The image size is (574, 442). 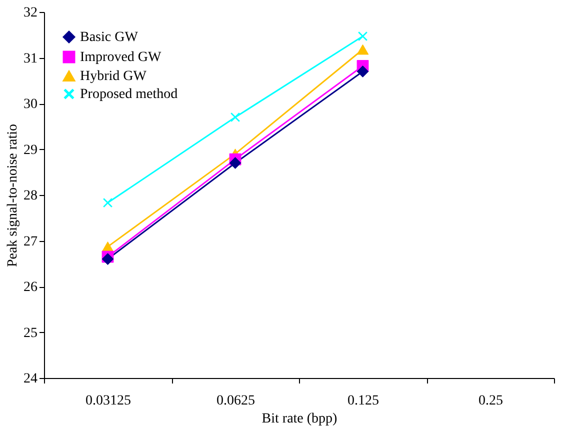 I want to click on x-tick-label: 0.0625, so click(x=235, y=401).